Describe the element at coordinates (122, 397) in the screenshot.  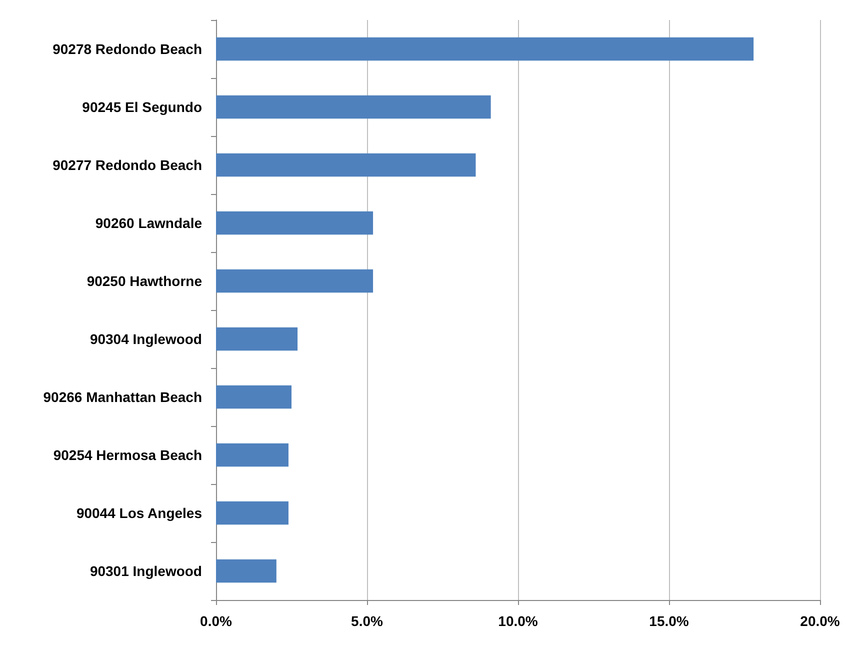
I see `y-tick-label: 90266 Manhattan Beach` at that location.